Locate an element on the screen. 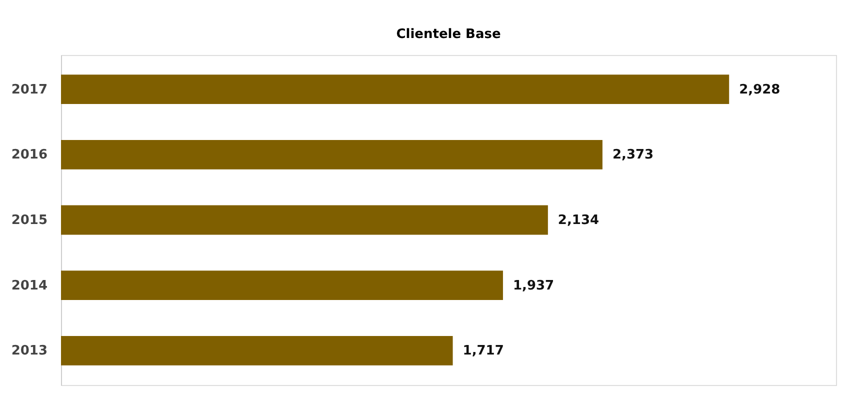 The width and height of the screenshot is (865, 416). data-label: 1,717 is located at coordinates (483, 351).